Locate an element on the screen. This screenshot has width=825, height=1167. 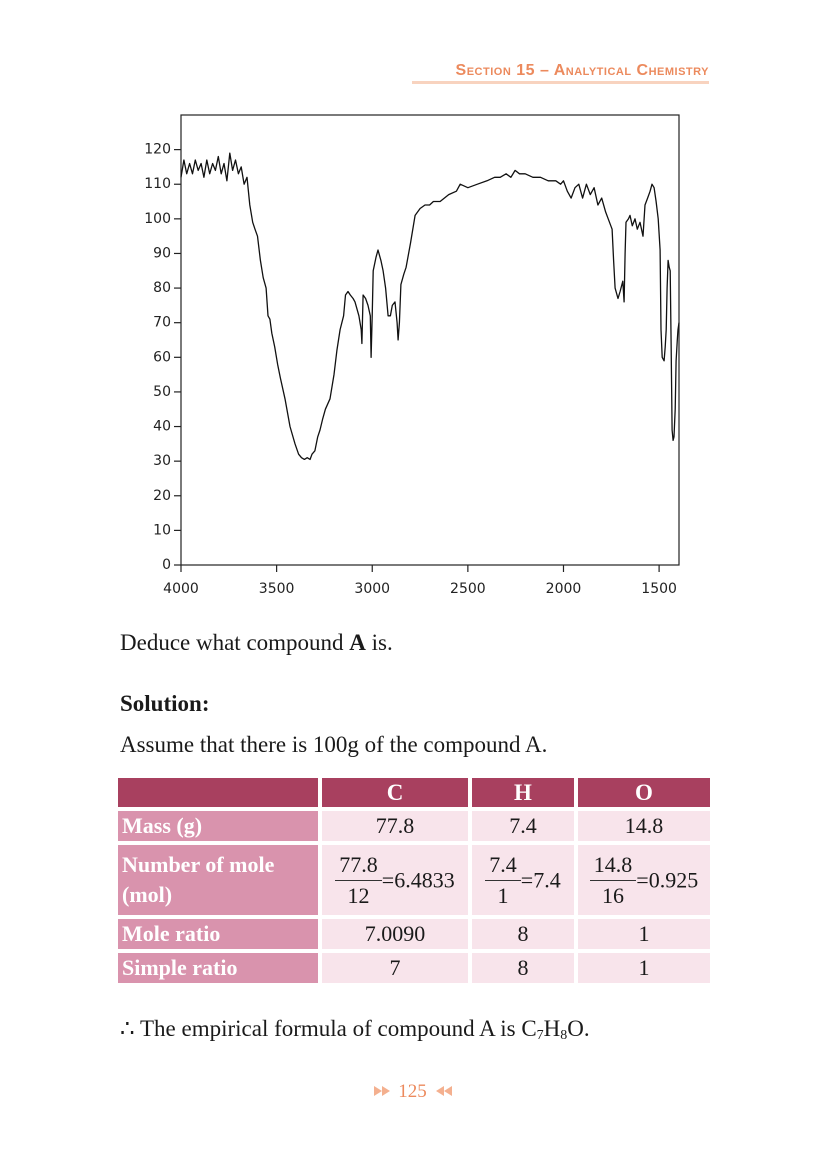
cell: 77.8 is located at coordinates (395, 826).